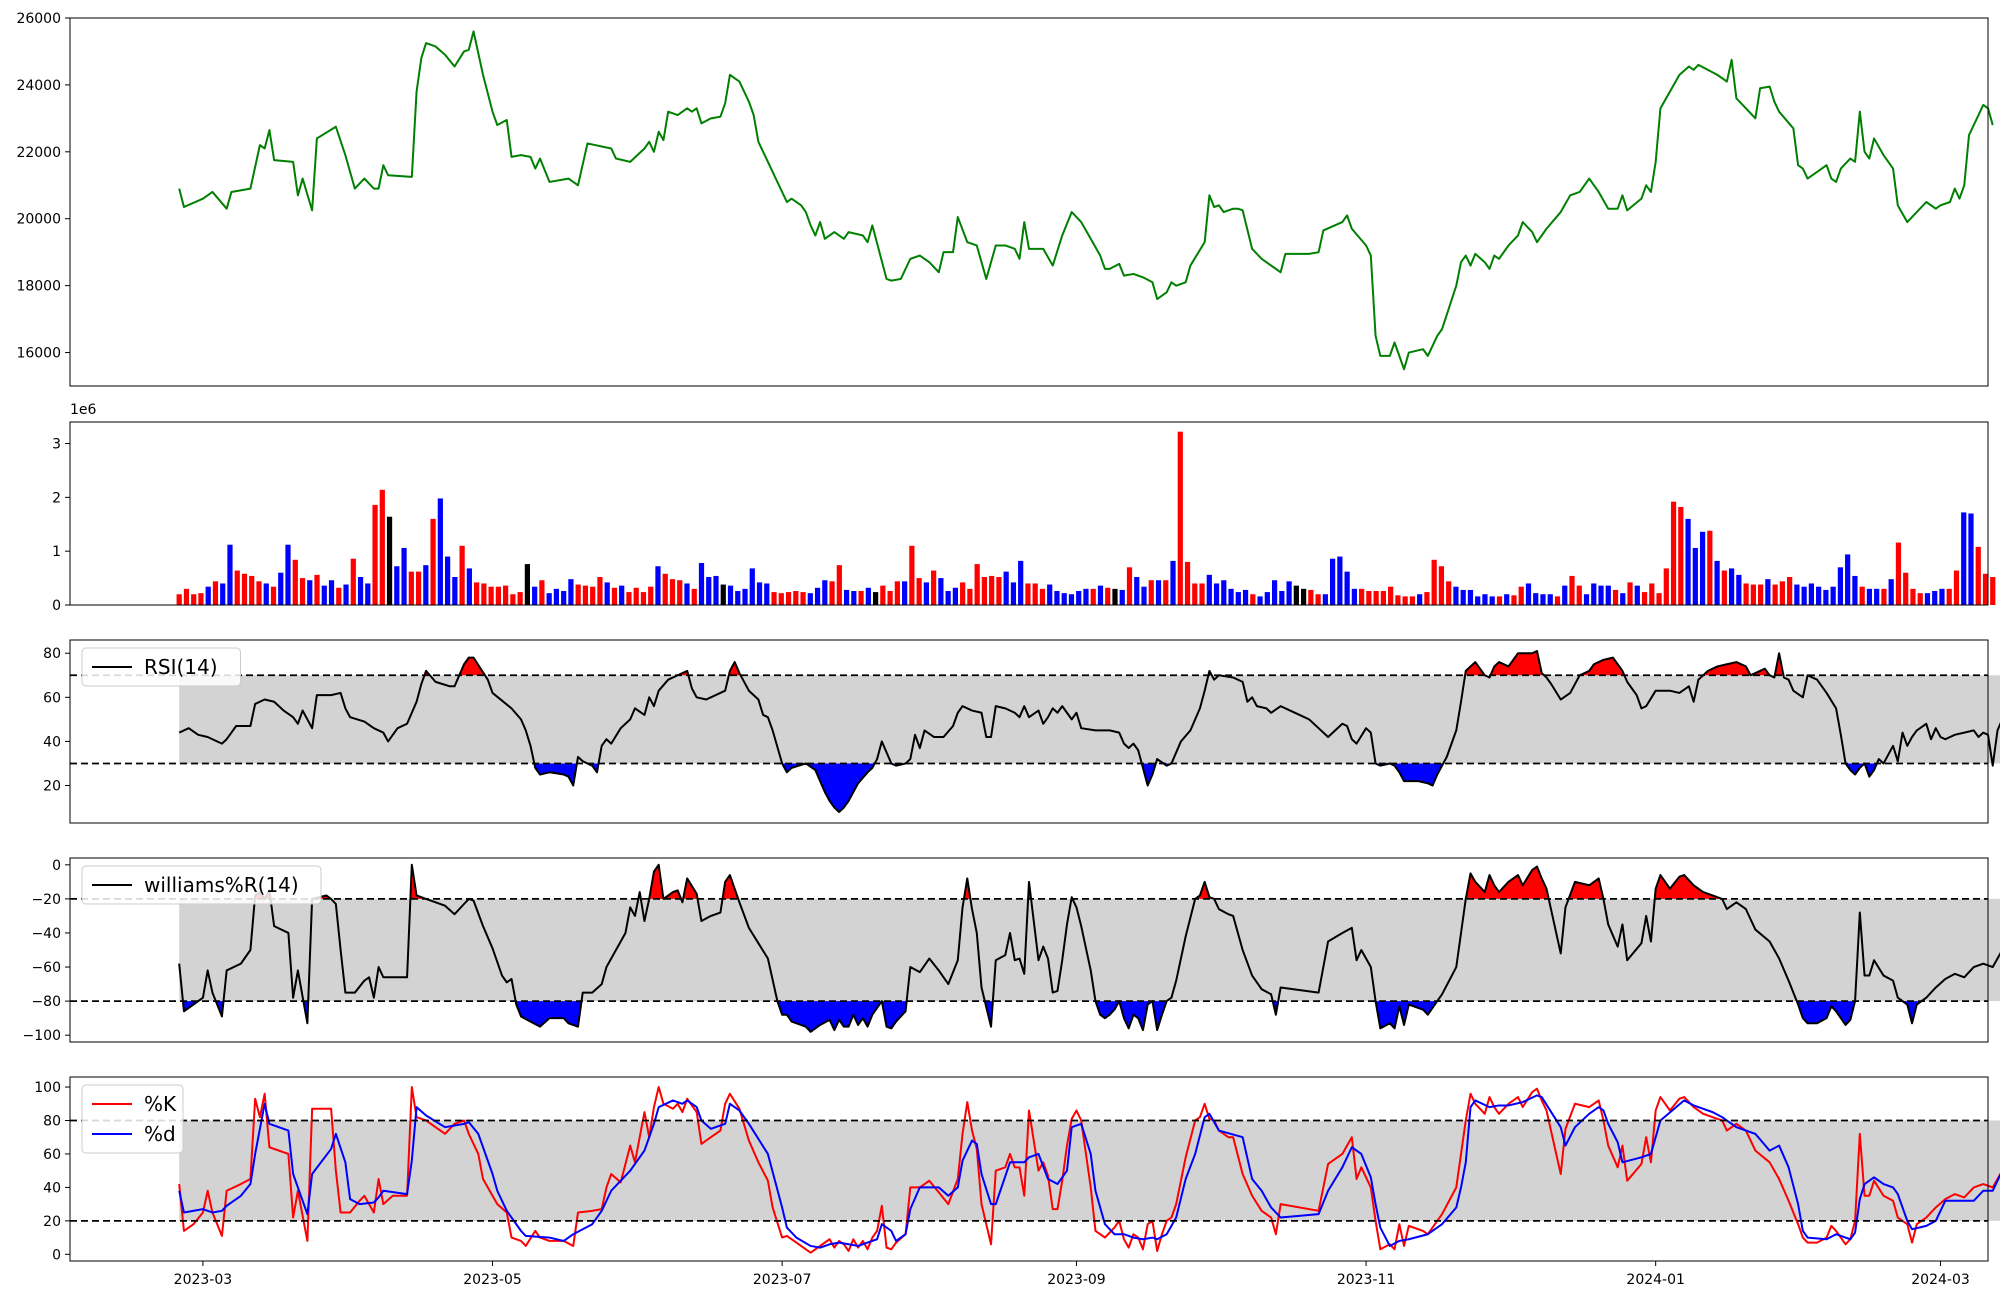 The width and height of the screenshot is (2000, 1304). I want to click on williams-r-neutral-band, so click(1089, 950).